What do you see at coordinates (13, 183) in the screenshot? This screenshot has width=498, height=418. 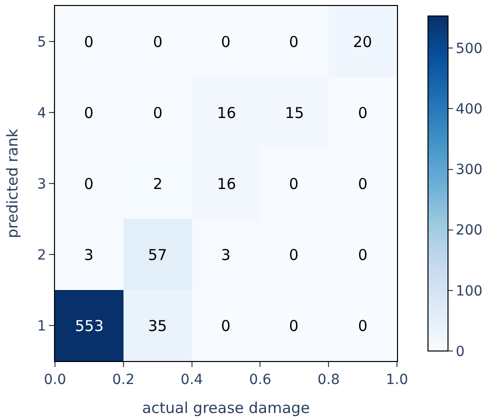 I see `y-axis-title: predicted rank` at bounding box center [13, 183].